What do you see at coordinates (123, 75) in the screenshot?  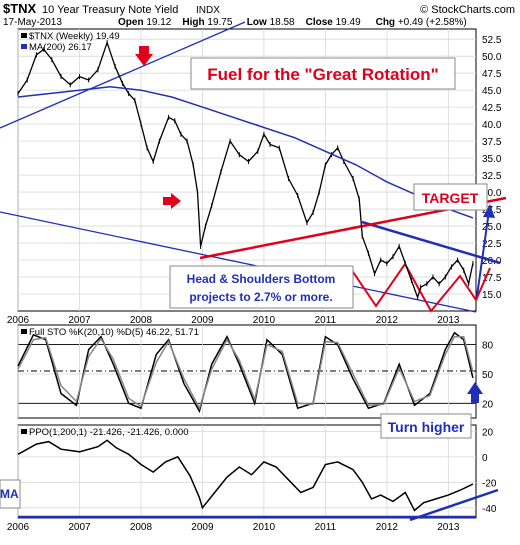 I see `upper-channel-line` at bounding box center [123, 75].